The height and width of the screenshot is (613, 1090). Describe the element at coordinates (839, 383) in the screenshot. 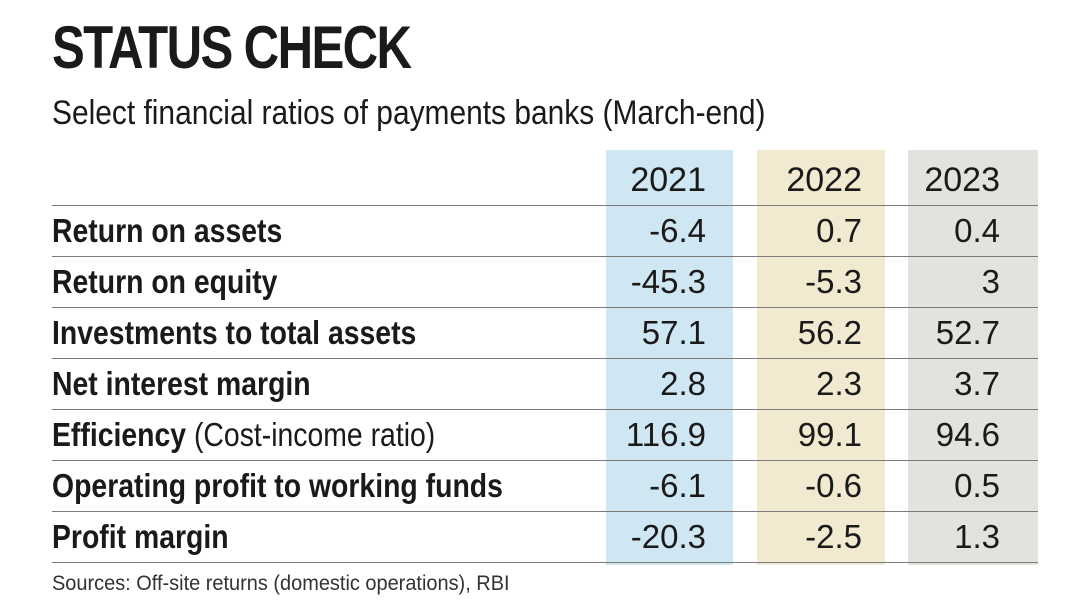

I see `table-cell: 2.3` at that location.